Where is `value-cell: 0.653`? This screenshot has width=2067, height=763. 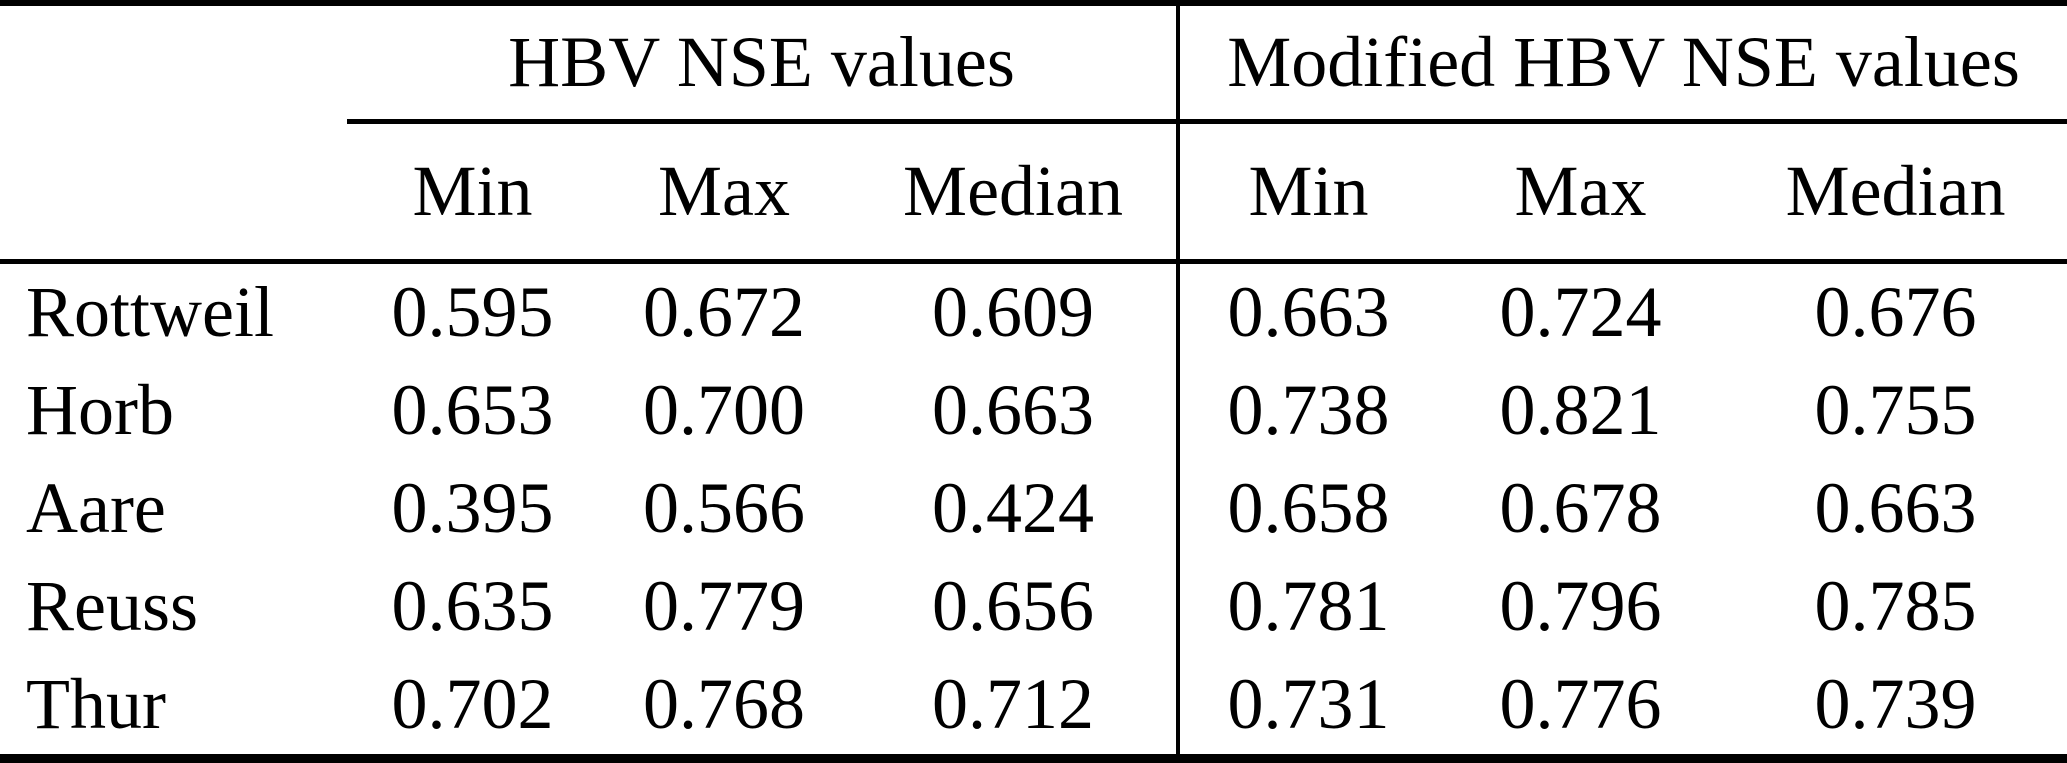
value-cell: 0.653 is located at coordinates (472, 410).